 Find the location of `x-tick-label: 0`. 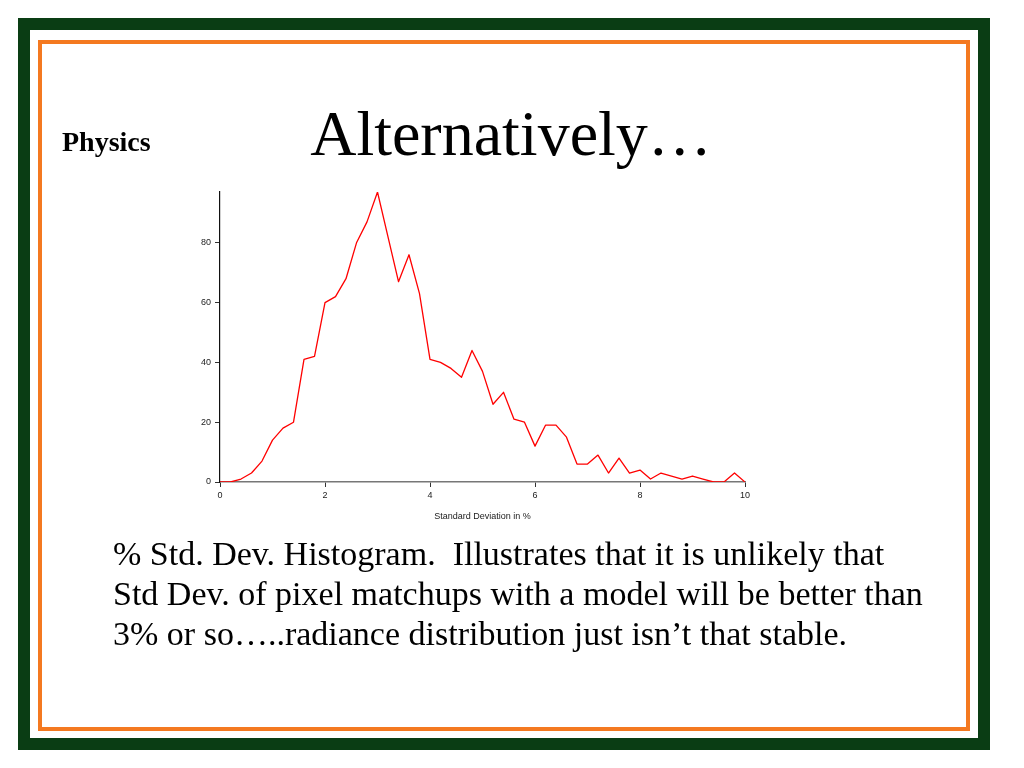

x-tick-label: 0 is located at coordinates (220, 494).